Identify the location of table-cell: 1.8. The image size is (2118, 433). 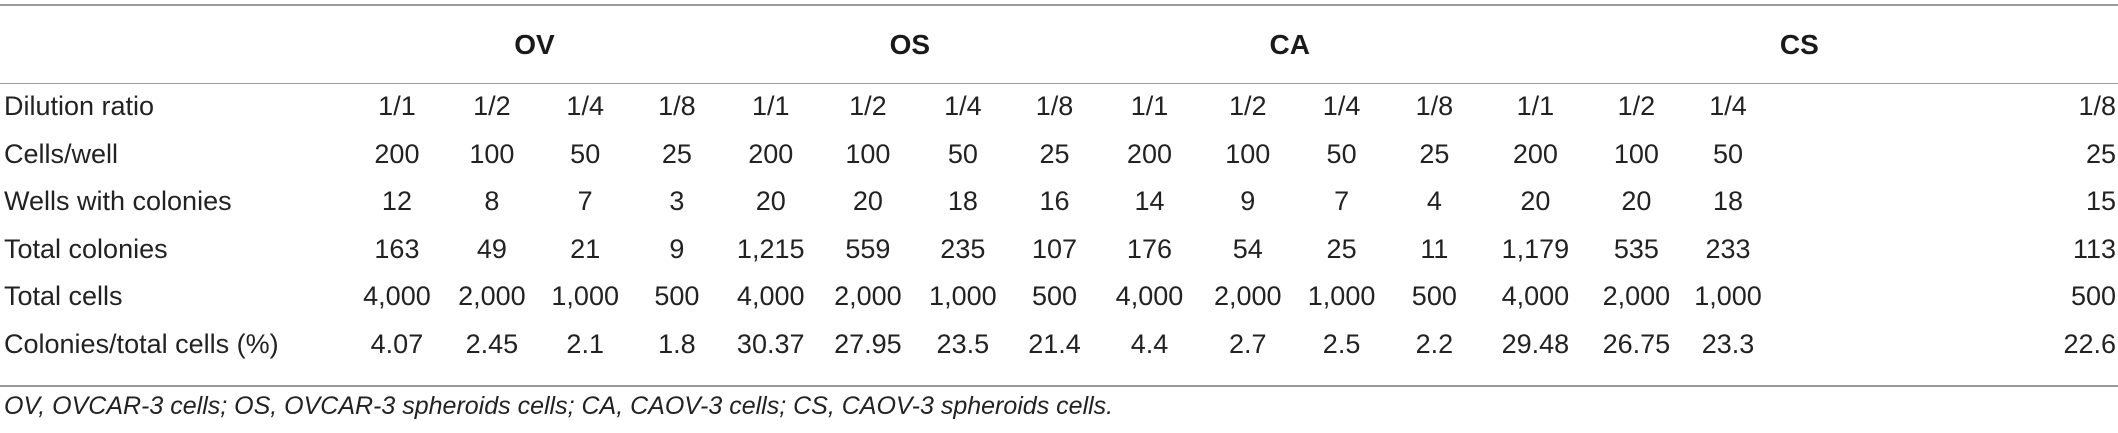
(677, 343).